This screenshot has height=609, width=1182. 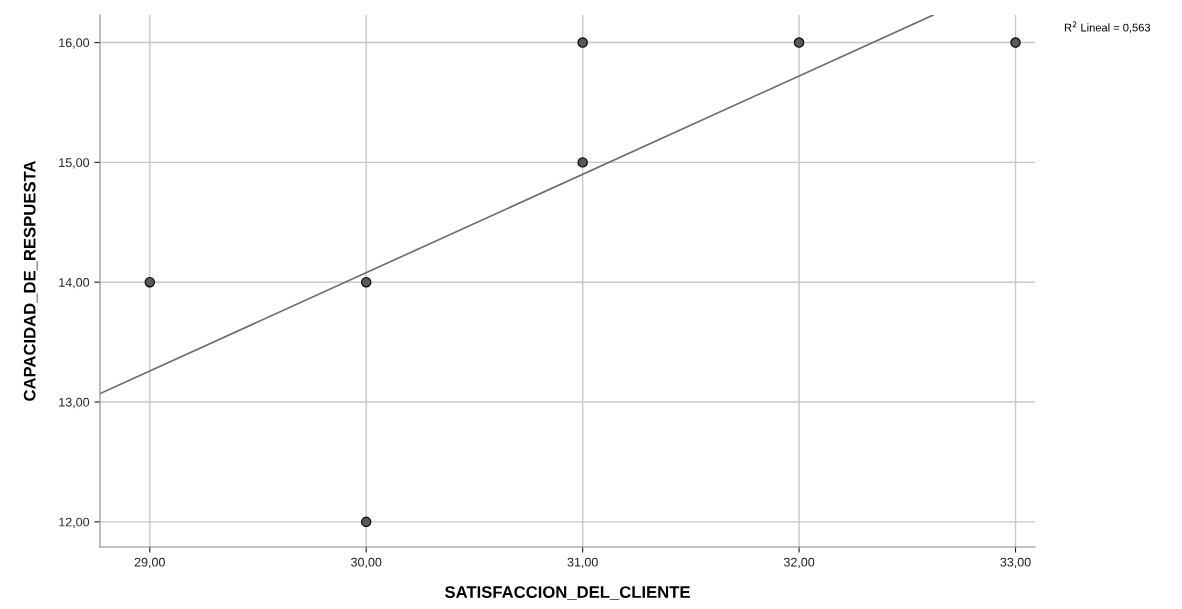 What do you see at coordinates (74, 403) in the screenshot?
I see `y-tick-label: 13,00` at bounding box center [74, 403].